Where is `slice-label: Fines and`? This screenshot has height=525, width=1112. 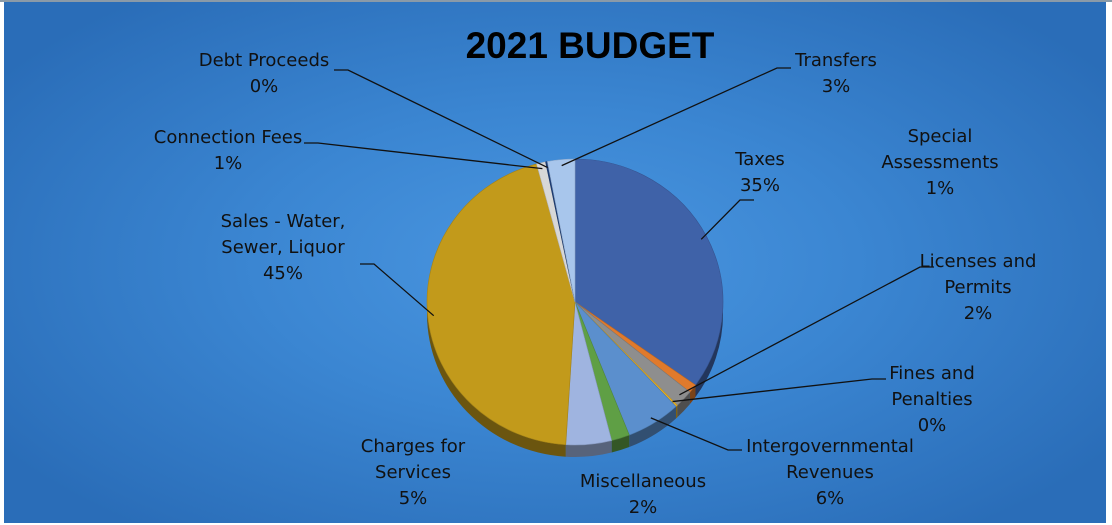 slice-label: Fines and is located at coordinates (932, 373).